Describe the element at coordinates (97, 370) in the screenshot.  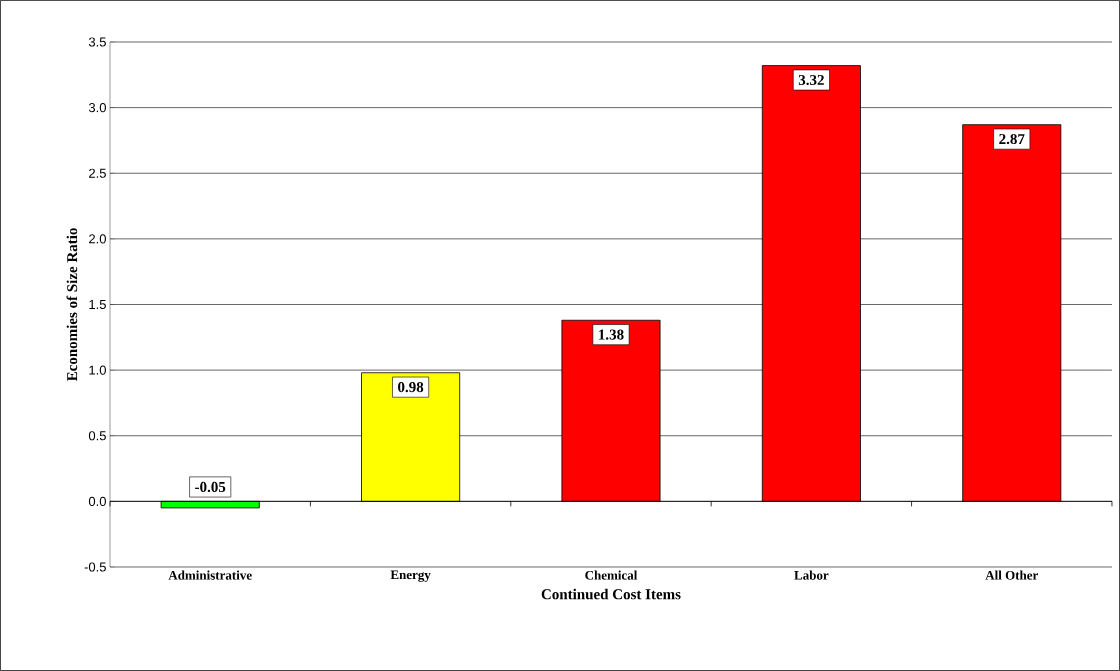
I see `y-tick-label: 1.0` at that location.